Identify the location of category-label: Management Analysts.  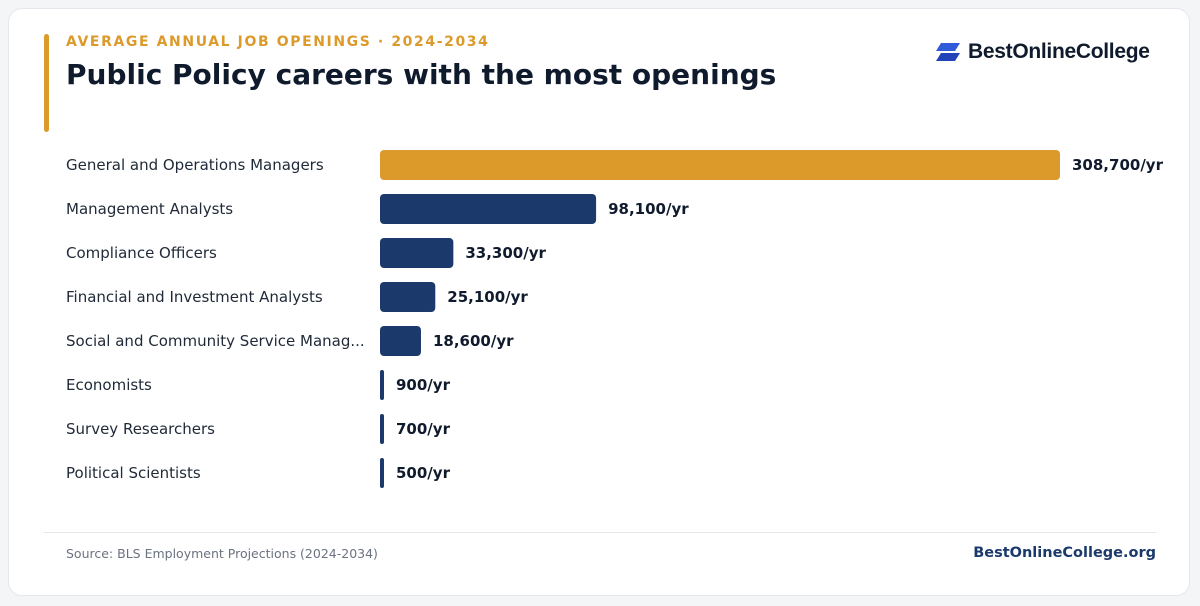
(149, 209).